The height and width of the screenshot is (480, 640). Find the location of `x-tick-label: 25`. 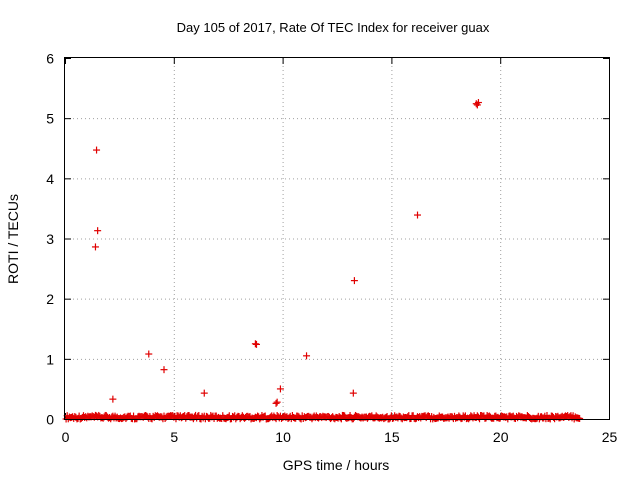

x-tick-label: 25 is located at coordinates (610, 437).